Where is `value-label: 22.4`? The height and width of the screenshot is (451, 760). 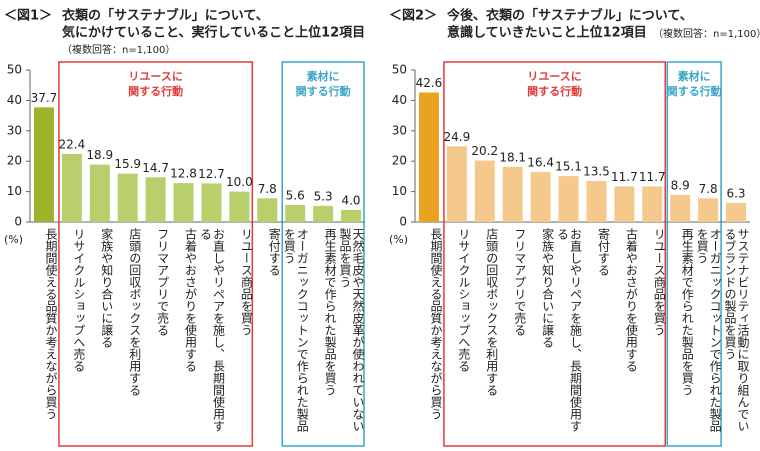
value-label: 22.4 is located at coordinates (72, 144).